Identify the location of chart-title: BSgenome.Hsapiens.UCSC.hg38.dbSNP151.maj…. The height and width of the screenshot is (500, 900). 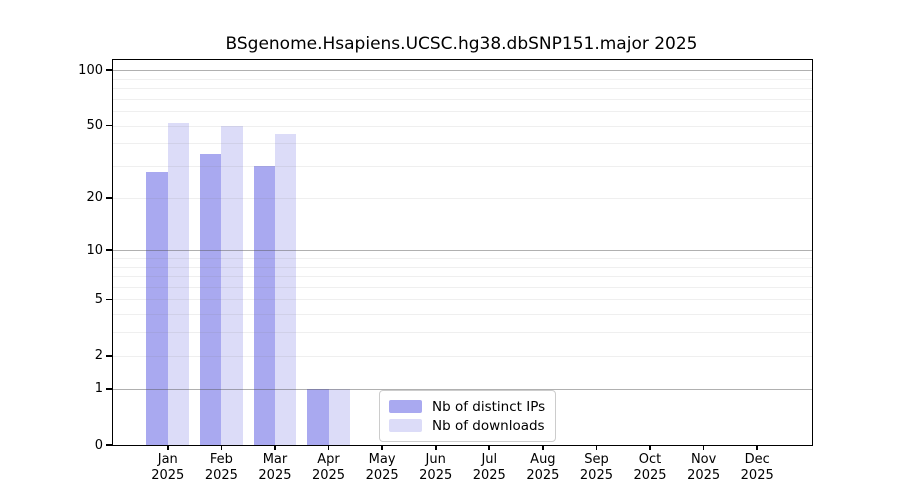
(461, 44).